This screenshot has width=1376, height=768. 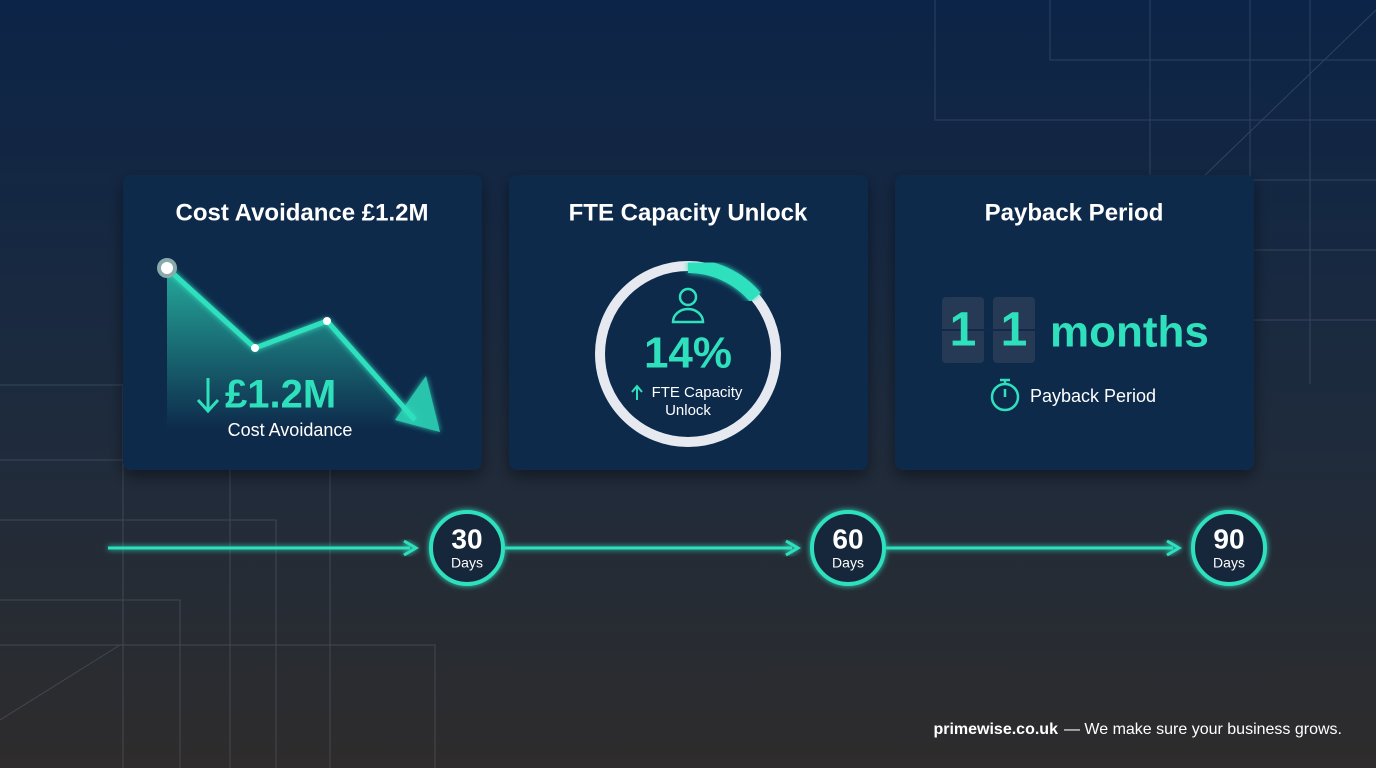 What do you see at coordinates (688, 212) in the screenshot?
I see `card-title: FTE Capacity Unlock` at bounding box center [688, 212].